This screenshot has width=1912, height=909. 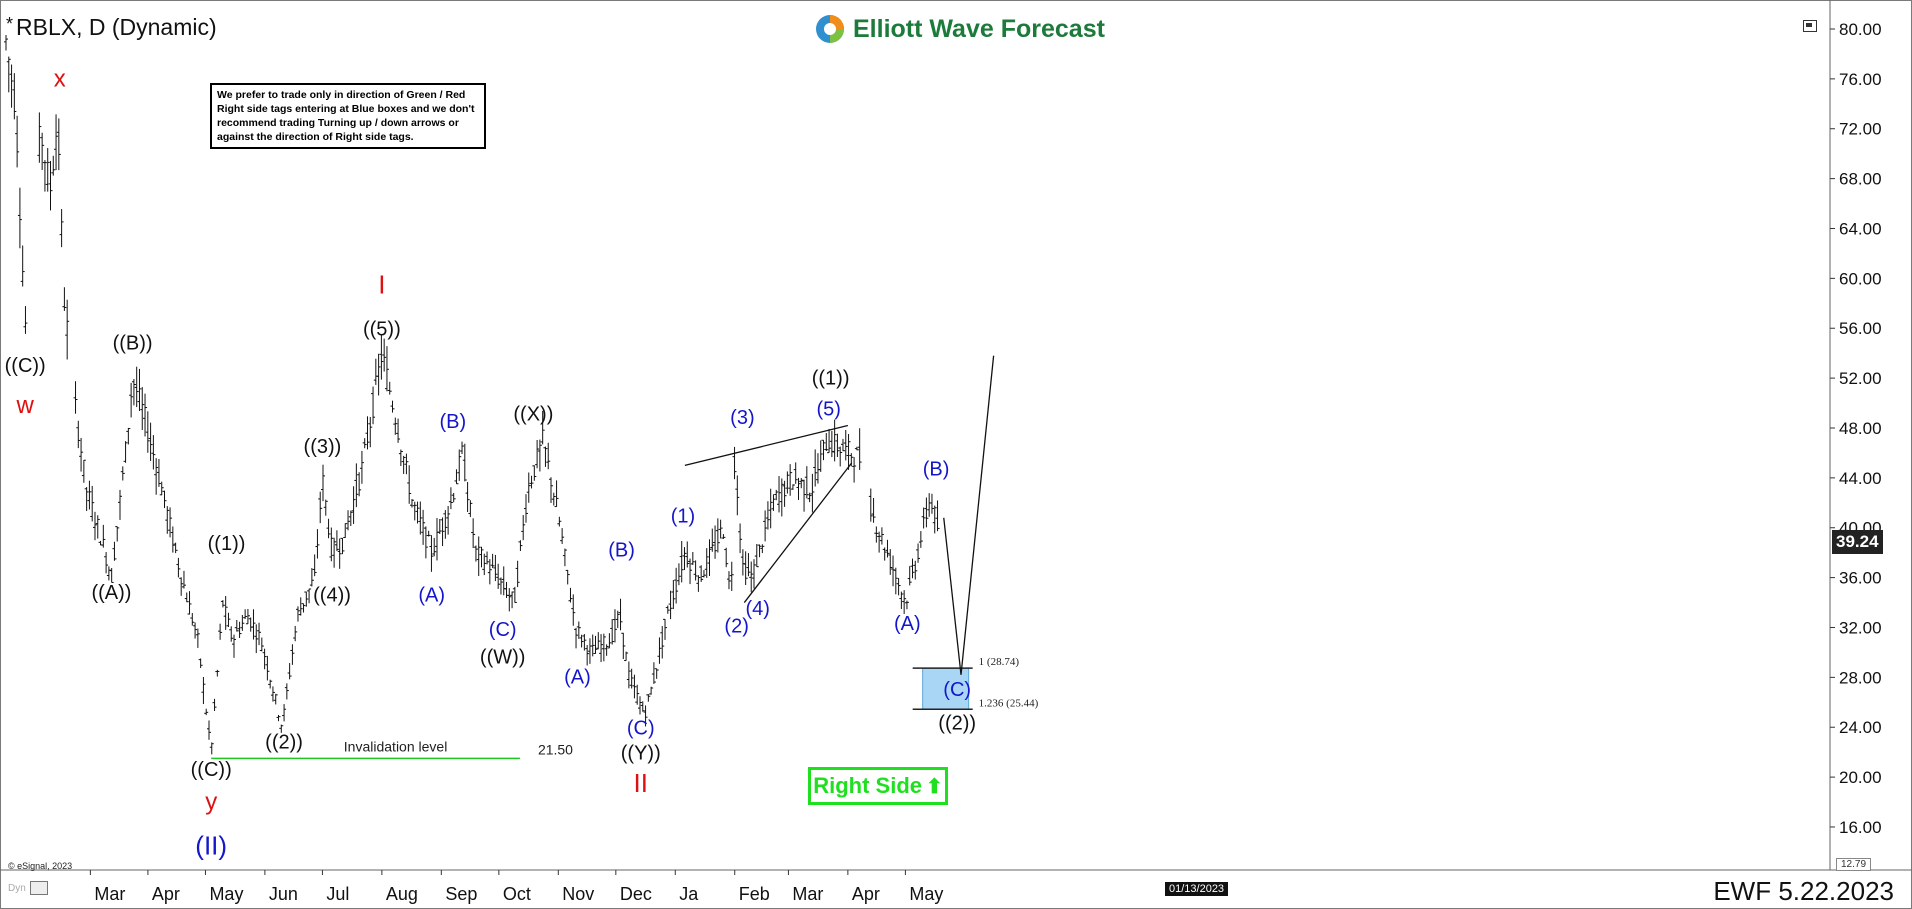 What do you see at coordinates (830, 29) in the screenshot?
I see `ewf-logo-icon` at bounding box center [830, 29].